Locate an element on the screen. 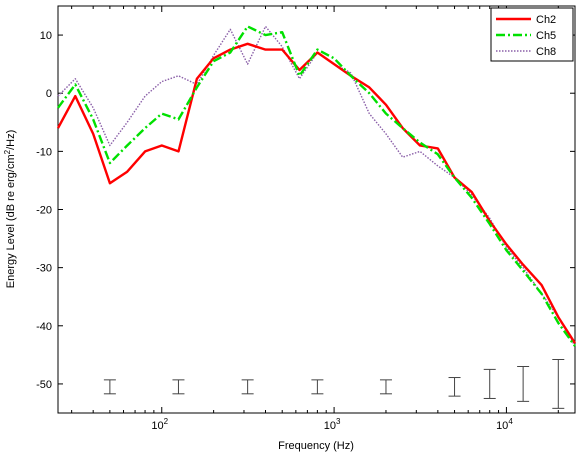  y-axis-label-main: Energy Level (dB re erg/cm is located at coordinates (11, 221).